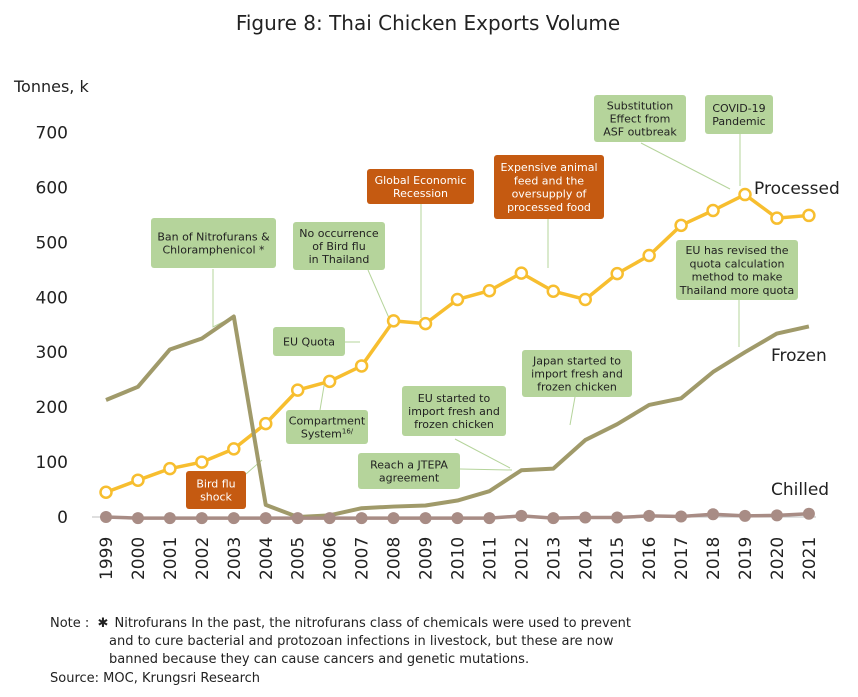  What do you see at coordinates (235, 558) in the screenshot?
I see `x-tick-label: 2003` at bounding box center [235, 558].